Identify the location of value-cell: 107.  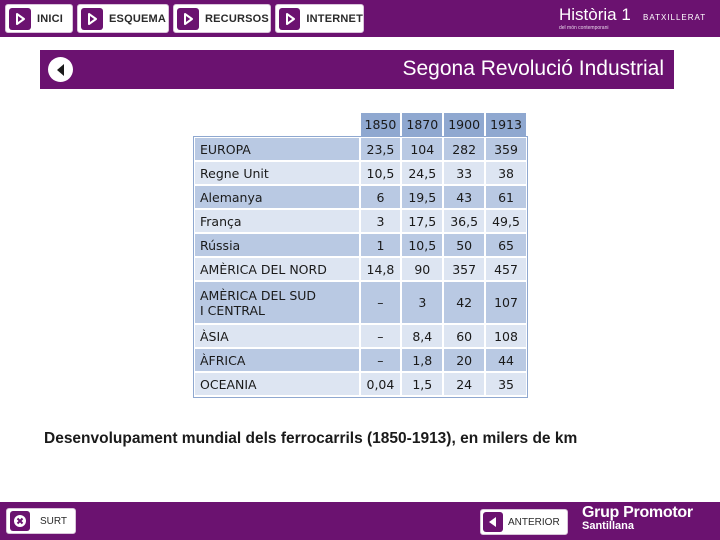
(506, 302).